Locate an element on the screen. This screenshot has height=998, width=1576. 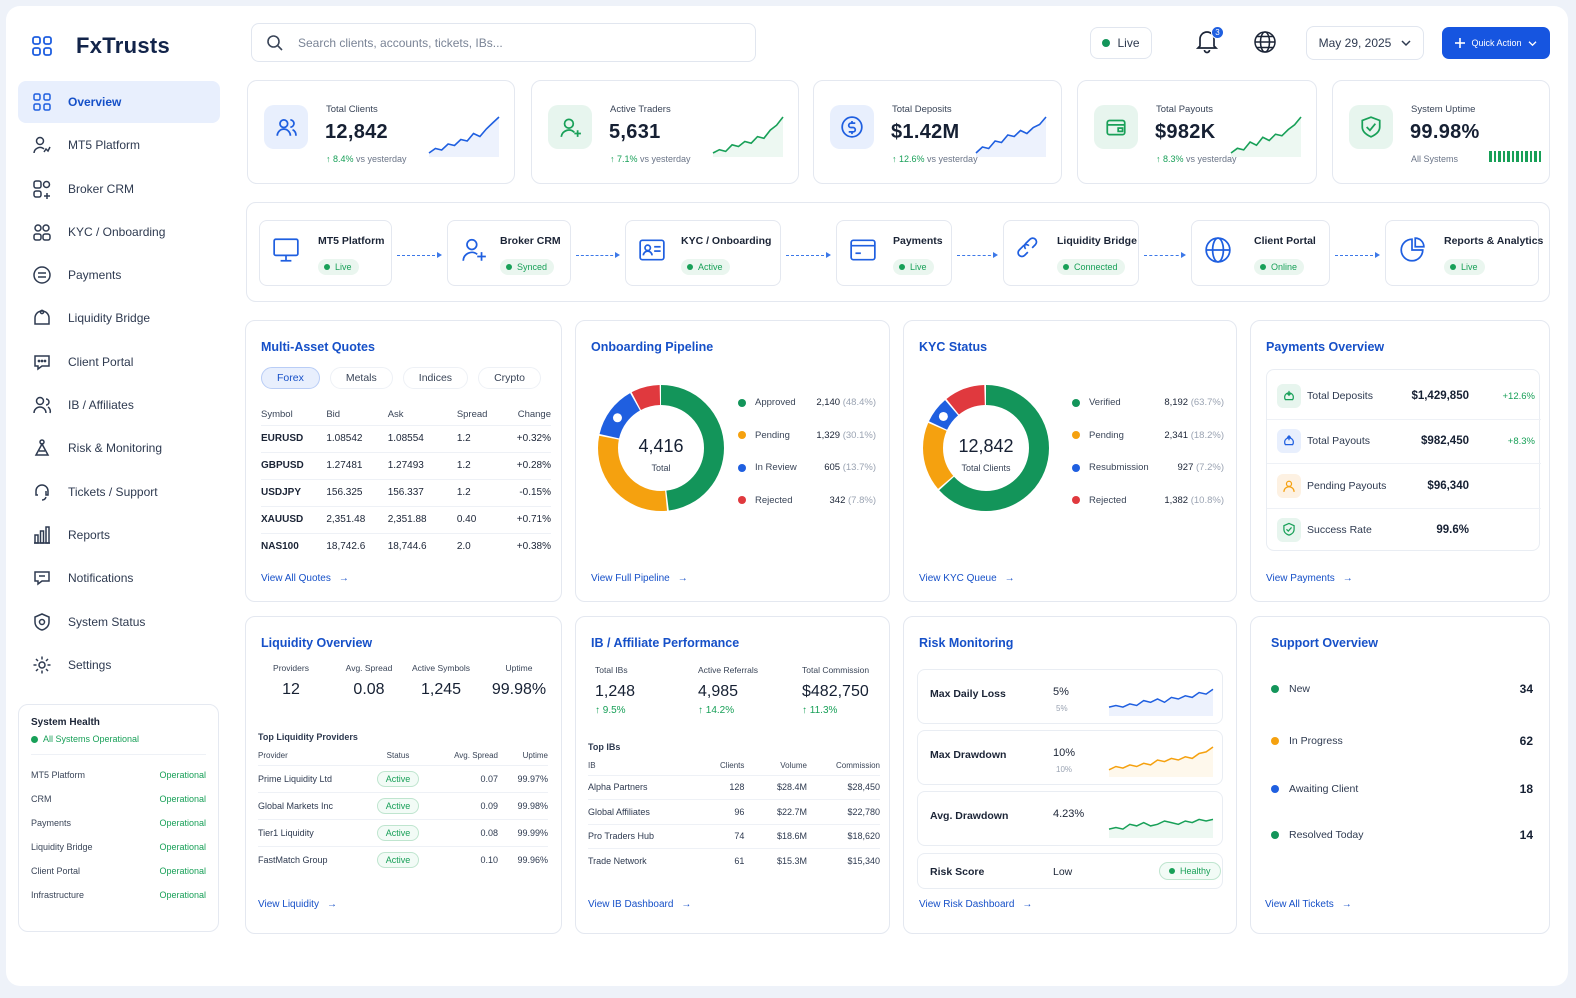
kpi-label: Avg. Spread is located at coordinates (369, 668).